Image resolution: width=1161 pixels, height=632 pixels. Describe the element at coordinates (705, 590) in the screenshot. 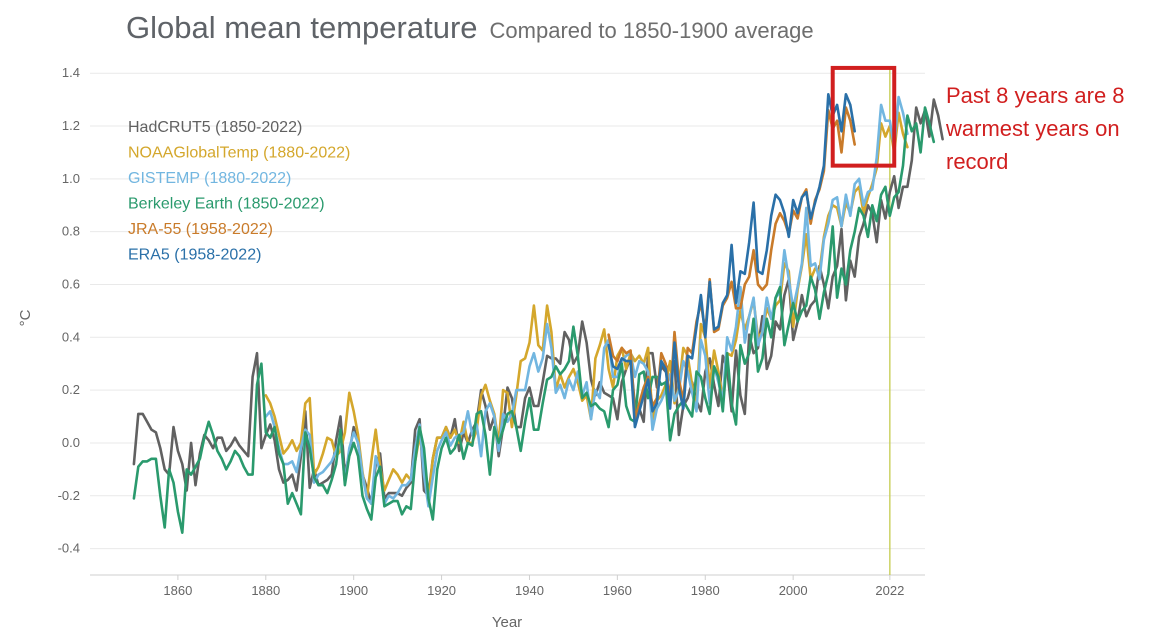

I see `x-tick-label-6: 1980` at that location.